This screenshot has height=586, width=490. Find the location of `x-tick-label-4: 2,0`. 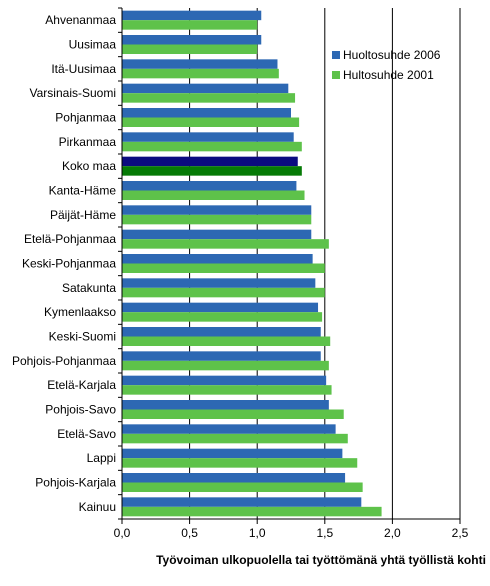

x-tick-label-4: 2,0 is located at coordinates (392, 533).